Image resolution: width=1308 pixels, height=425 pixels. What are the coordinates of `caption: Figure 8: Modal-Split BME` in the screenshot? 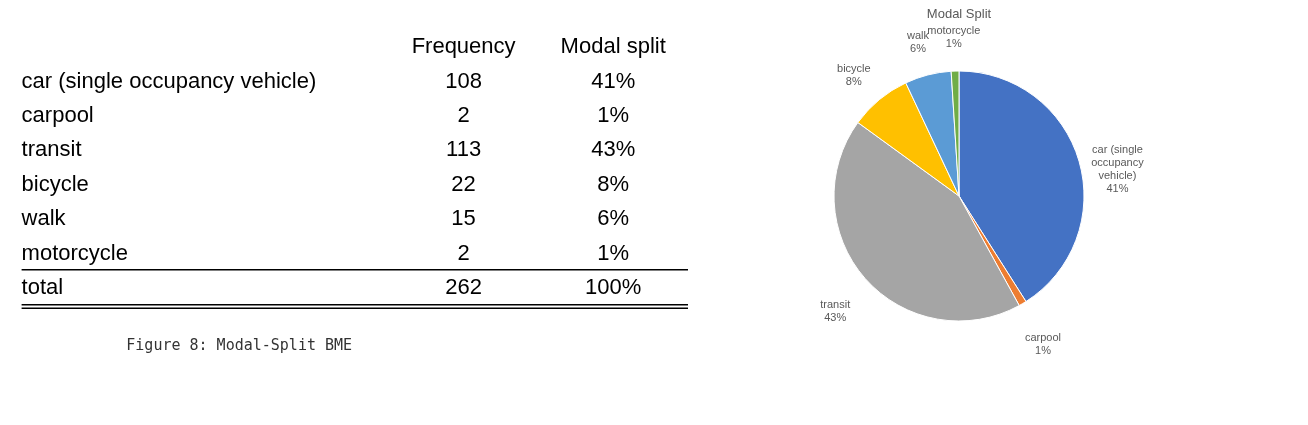 It's located at (239, 345).